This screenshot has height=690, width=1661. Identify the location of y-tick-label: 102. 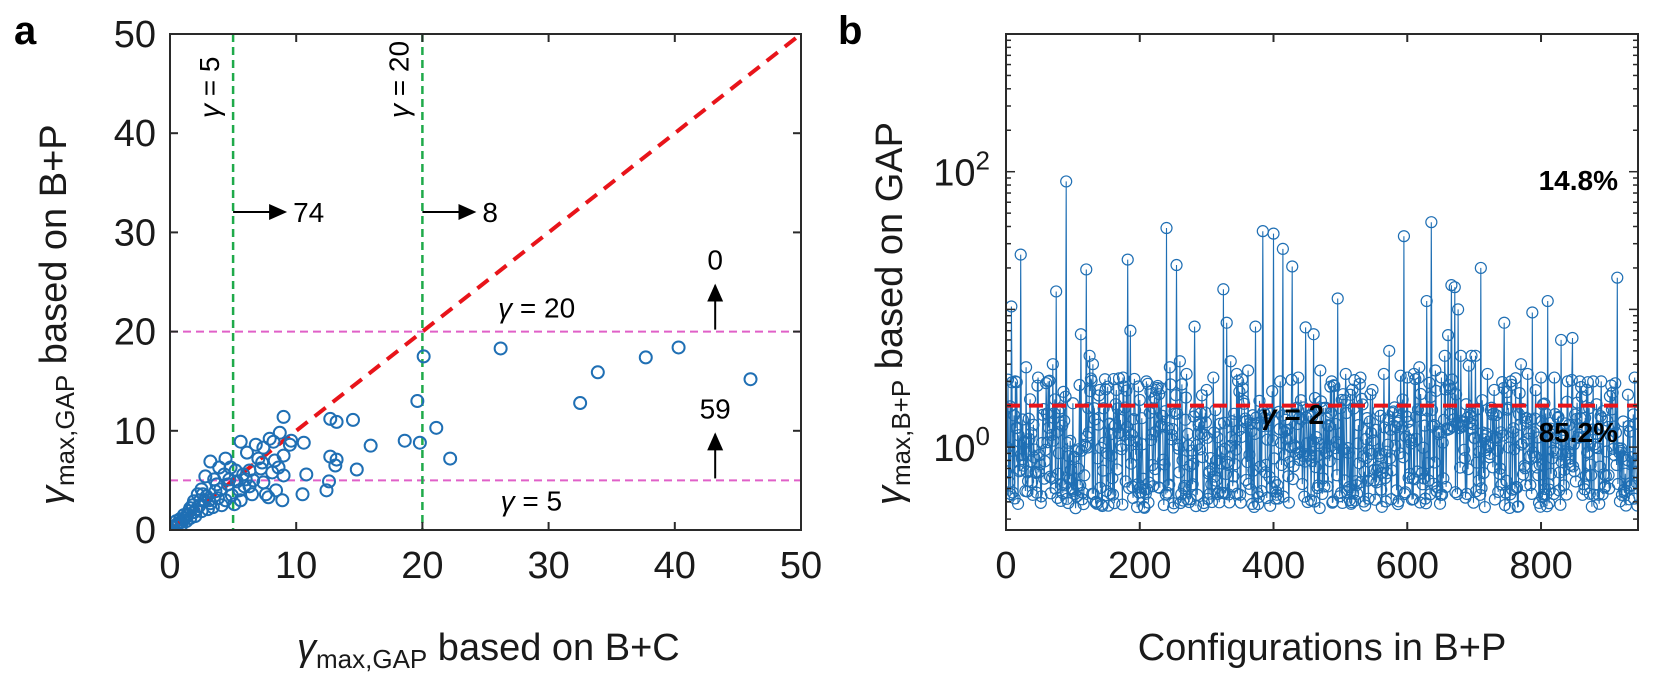
(961, 170).